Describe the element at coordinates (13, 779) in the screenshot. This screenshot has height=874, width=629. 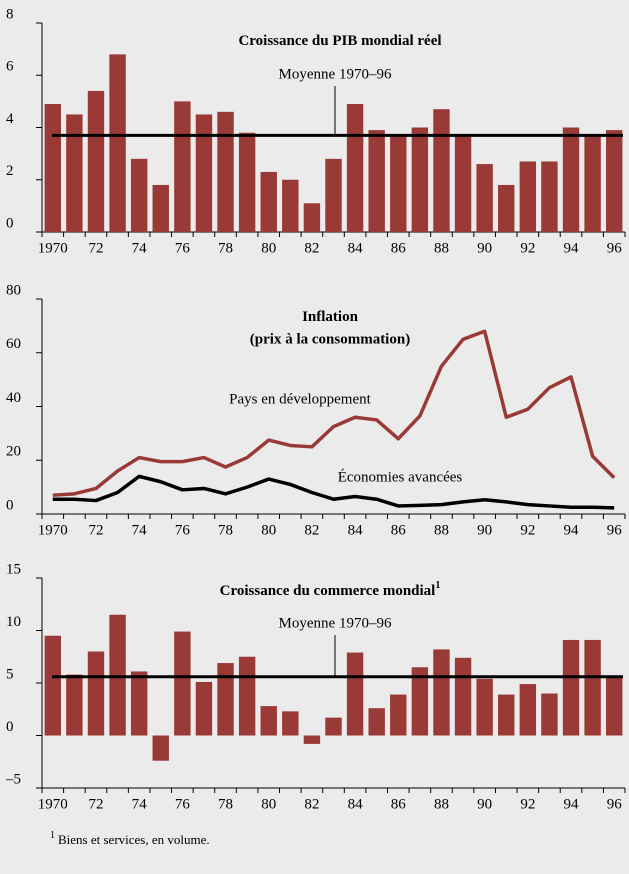
I see `y-tick-label: –5` at that location.